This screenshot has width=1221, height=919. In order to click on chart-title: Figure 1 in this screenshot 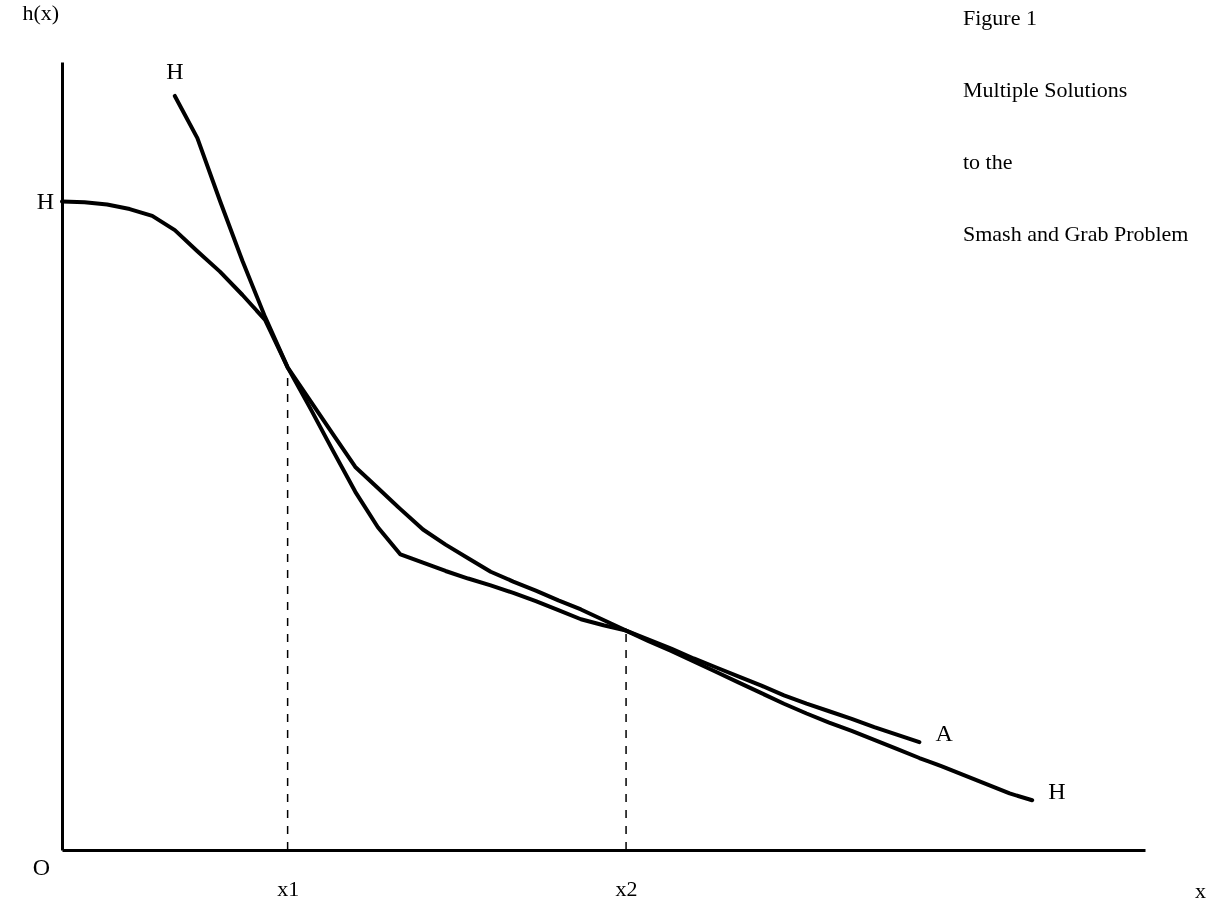, I will do `click(1000, 17)`.